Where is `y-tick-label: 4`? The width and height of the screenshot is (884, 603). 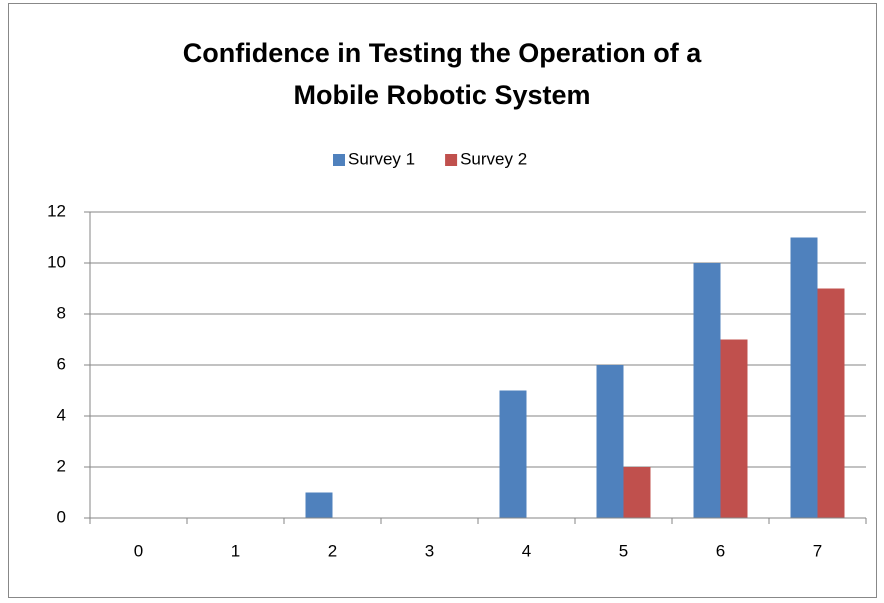 y-tick-label: 4 is located at coordinates (61, 414).